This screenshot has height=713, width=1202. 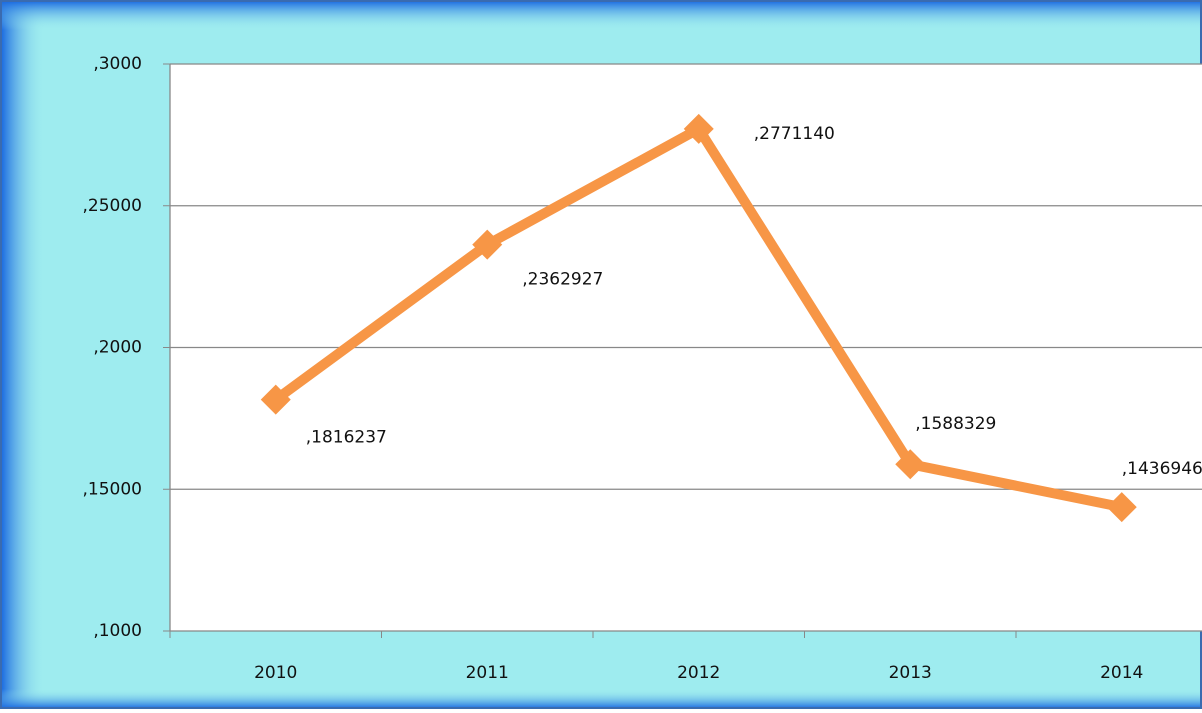 I want to click on x-tick-label: 2014, so click(x=1121, y=673).